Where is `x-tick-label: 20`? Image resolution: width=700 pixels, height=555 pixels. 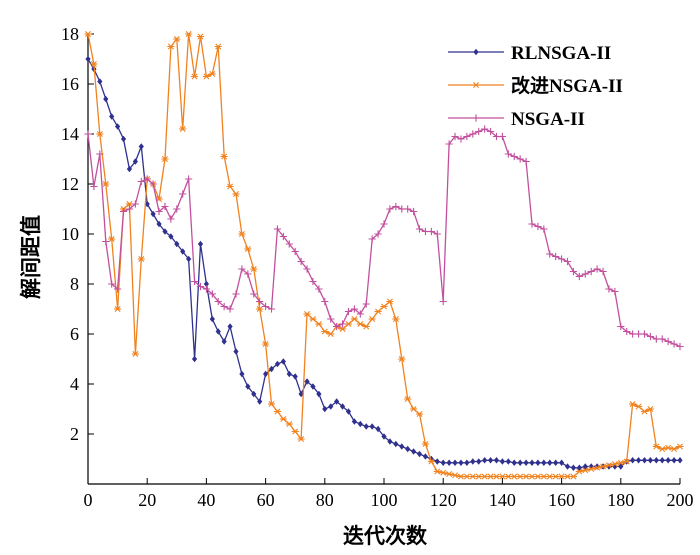 x-tick-label: 20 is located at coordinates (147, 500).